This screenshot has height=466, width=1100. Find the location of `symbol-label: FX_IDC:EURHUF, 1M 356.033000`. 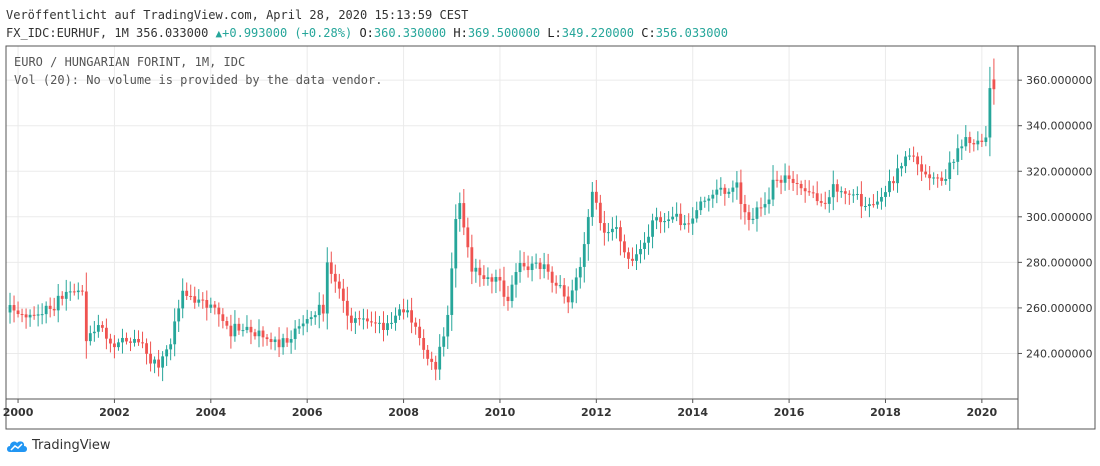

symbol-label: FX_IDC:EURHUF, 1M 356.033000 is located at coordinates (107, 33).